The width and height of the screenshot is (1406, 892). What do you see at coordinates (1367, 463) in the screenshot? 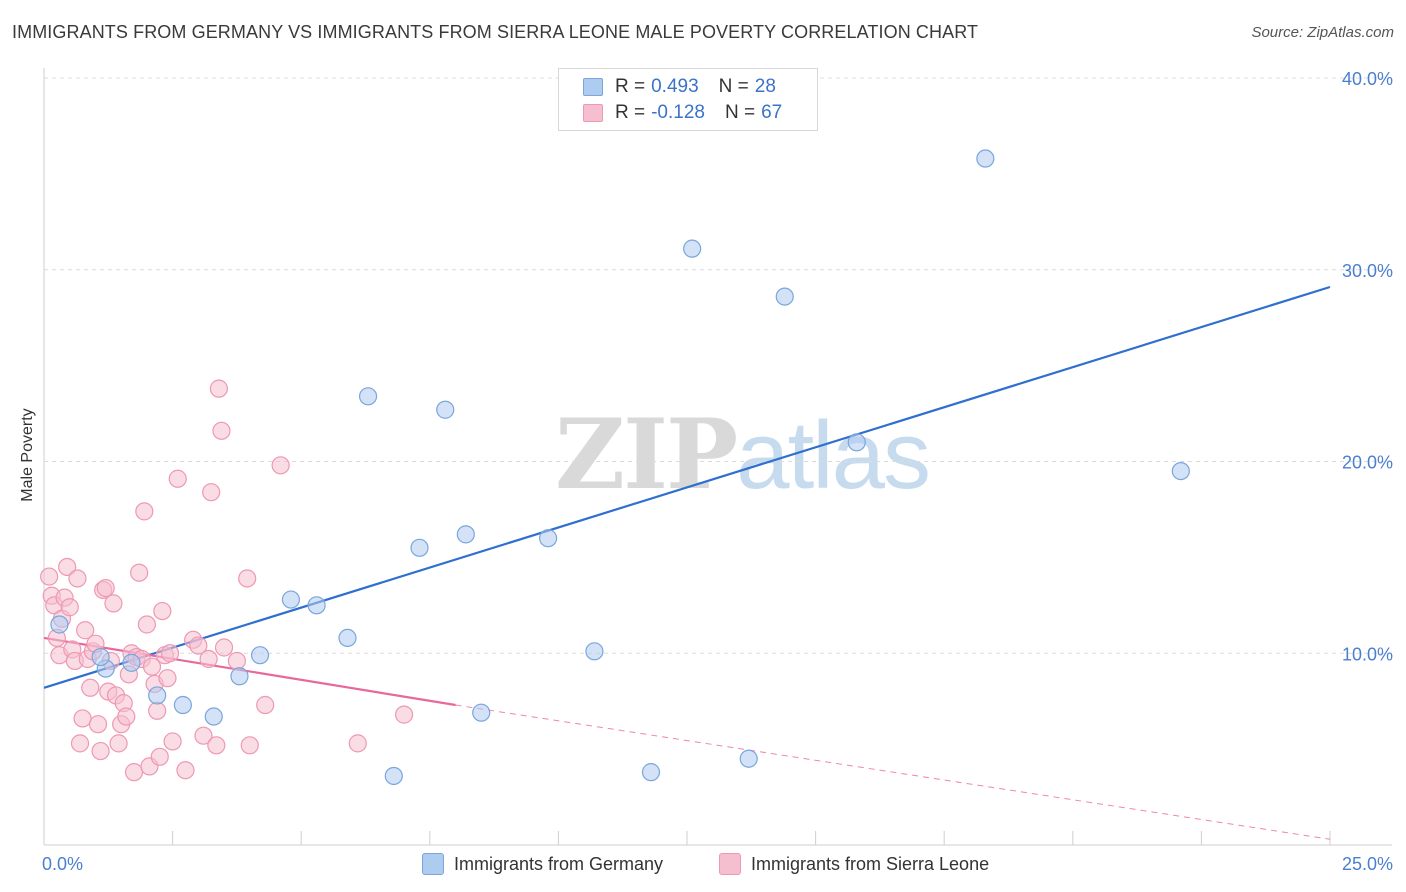
I see `y-tick-label: 20.0%` at bounding box center [1367, 463].